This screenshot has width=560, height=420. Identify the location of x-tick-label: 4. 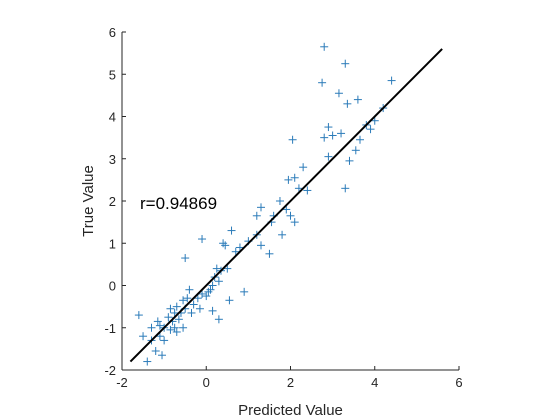
(374, 382).